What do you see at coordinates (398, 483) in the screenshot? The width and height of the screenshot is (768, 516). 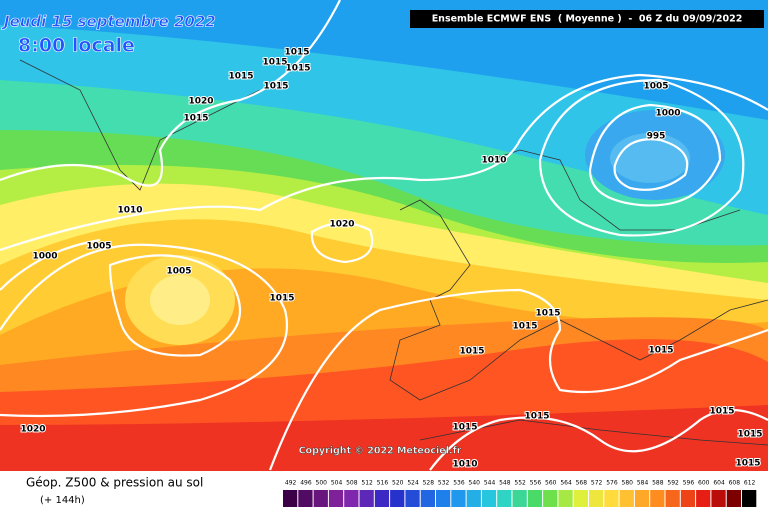 I see `scale-label: 520` at bounding box center [398, 483].